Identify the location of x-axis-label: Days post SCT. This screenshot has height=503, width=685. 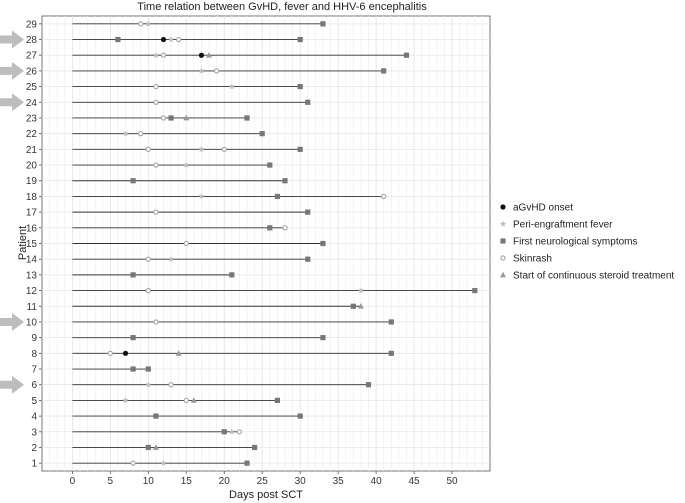
(266, 495).